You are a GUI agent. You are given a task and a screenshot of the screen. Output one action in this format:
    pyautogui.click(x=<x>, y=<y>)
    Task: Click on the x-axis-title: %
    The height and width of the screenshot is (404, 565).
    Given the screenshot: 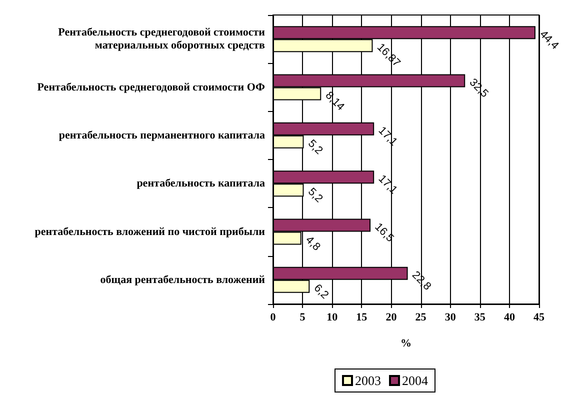 What is the action you would take?
    pyautogui.click(x=406, y=344)
    